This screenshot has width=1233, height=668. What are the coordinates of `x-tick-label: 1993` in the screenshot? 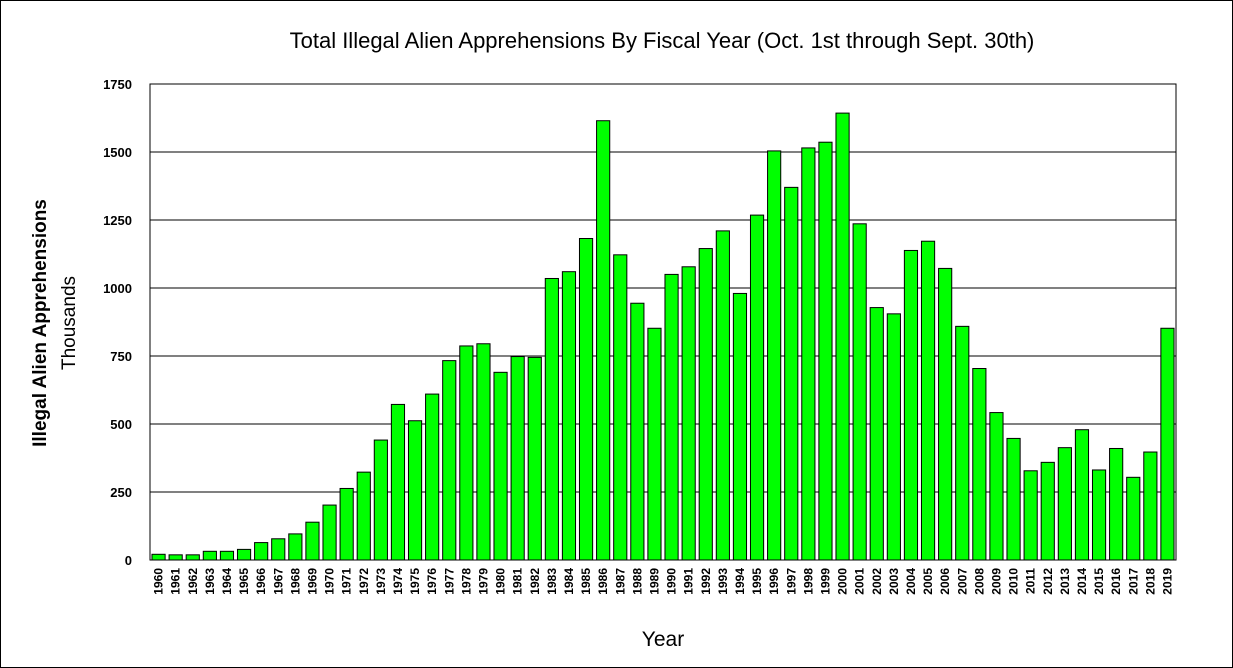 It's located at (723, 581).